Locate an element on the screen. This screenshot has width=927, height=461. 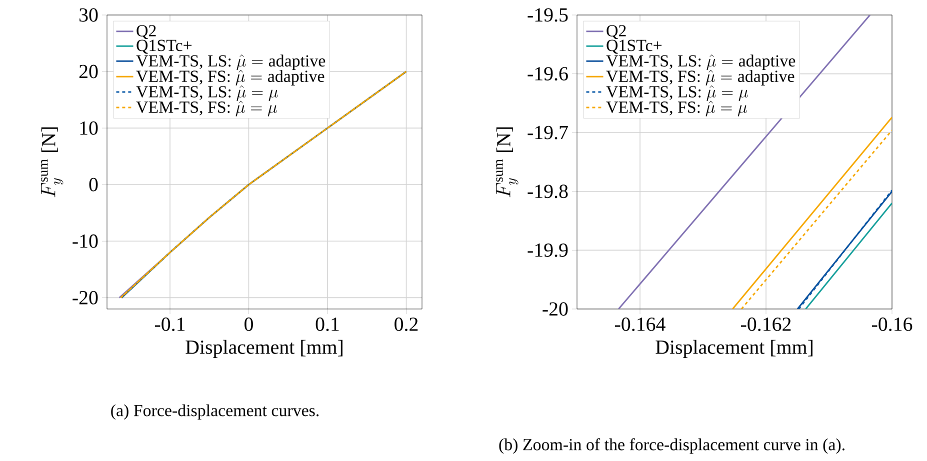
y-tick-label: -19.8 is located at coordinates (548, 191).